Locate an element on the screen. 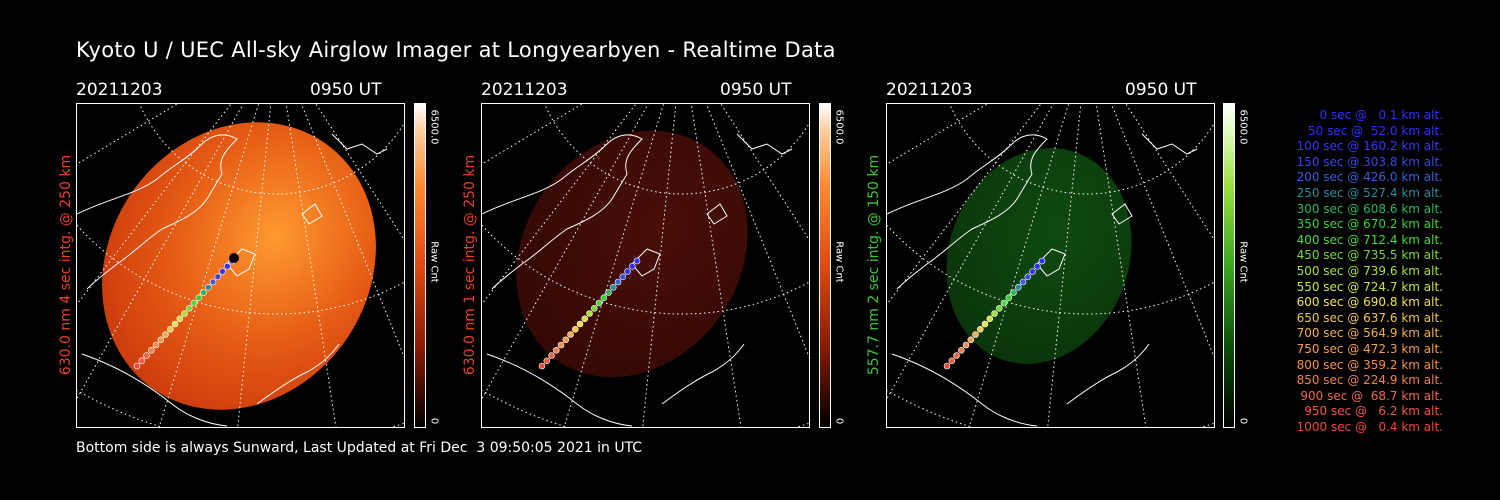 The height and width of the screenshot is (500, 1500). panel-3-allsky-image is located at coordinates (1050, 265).